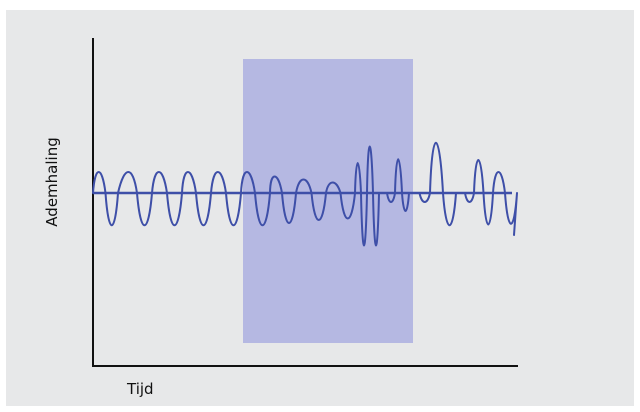 The height and width of the screenshot is (412, 640). Describe the element at coordinates (52, 181) in the screenshot. I see `y-axis-label: Ademhaling` at that location.